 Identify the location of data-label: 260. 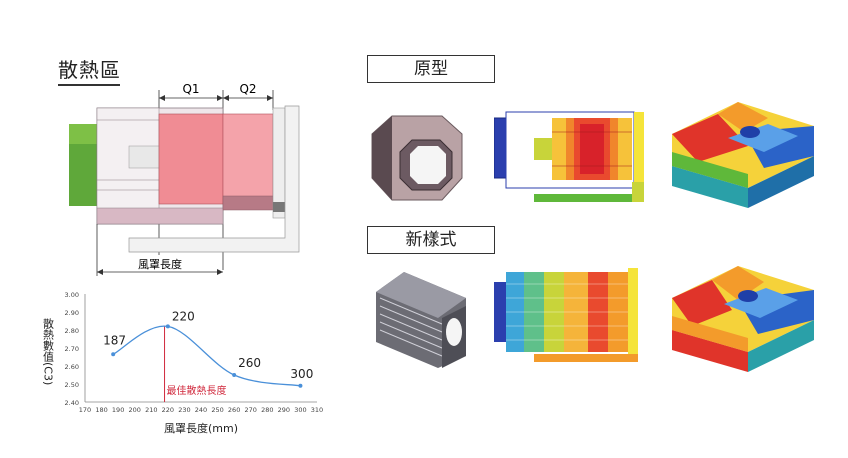
(249, 363).